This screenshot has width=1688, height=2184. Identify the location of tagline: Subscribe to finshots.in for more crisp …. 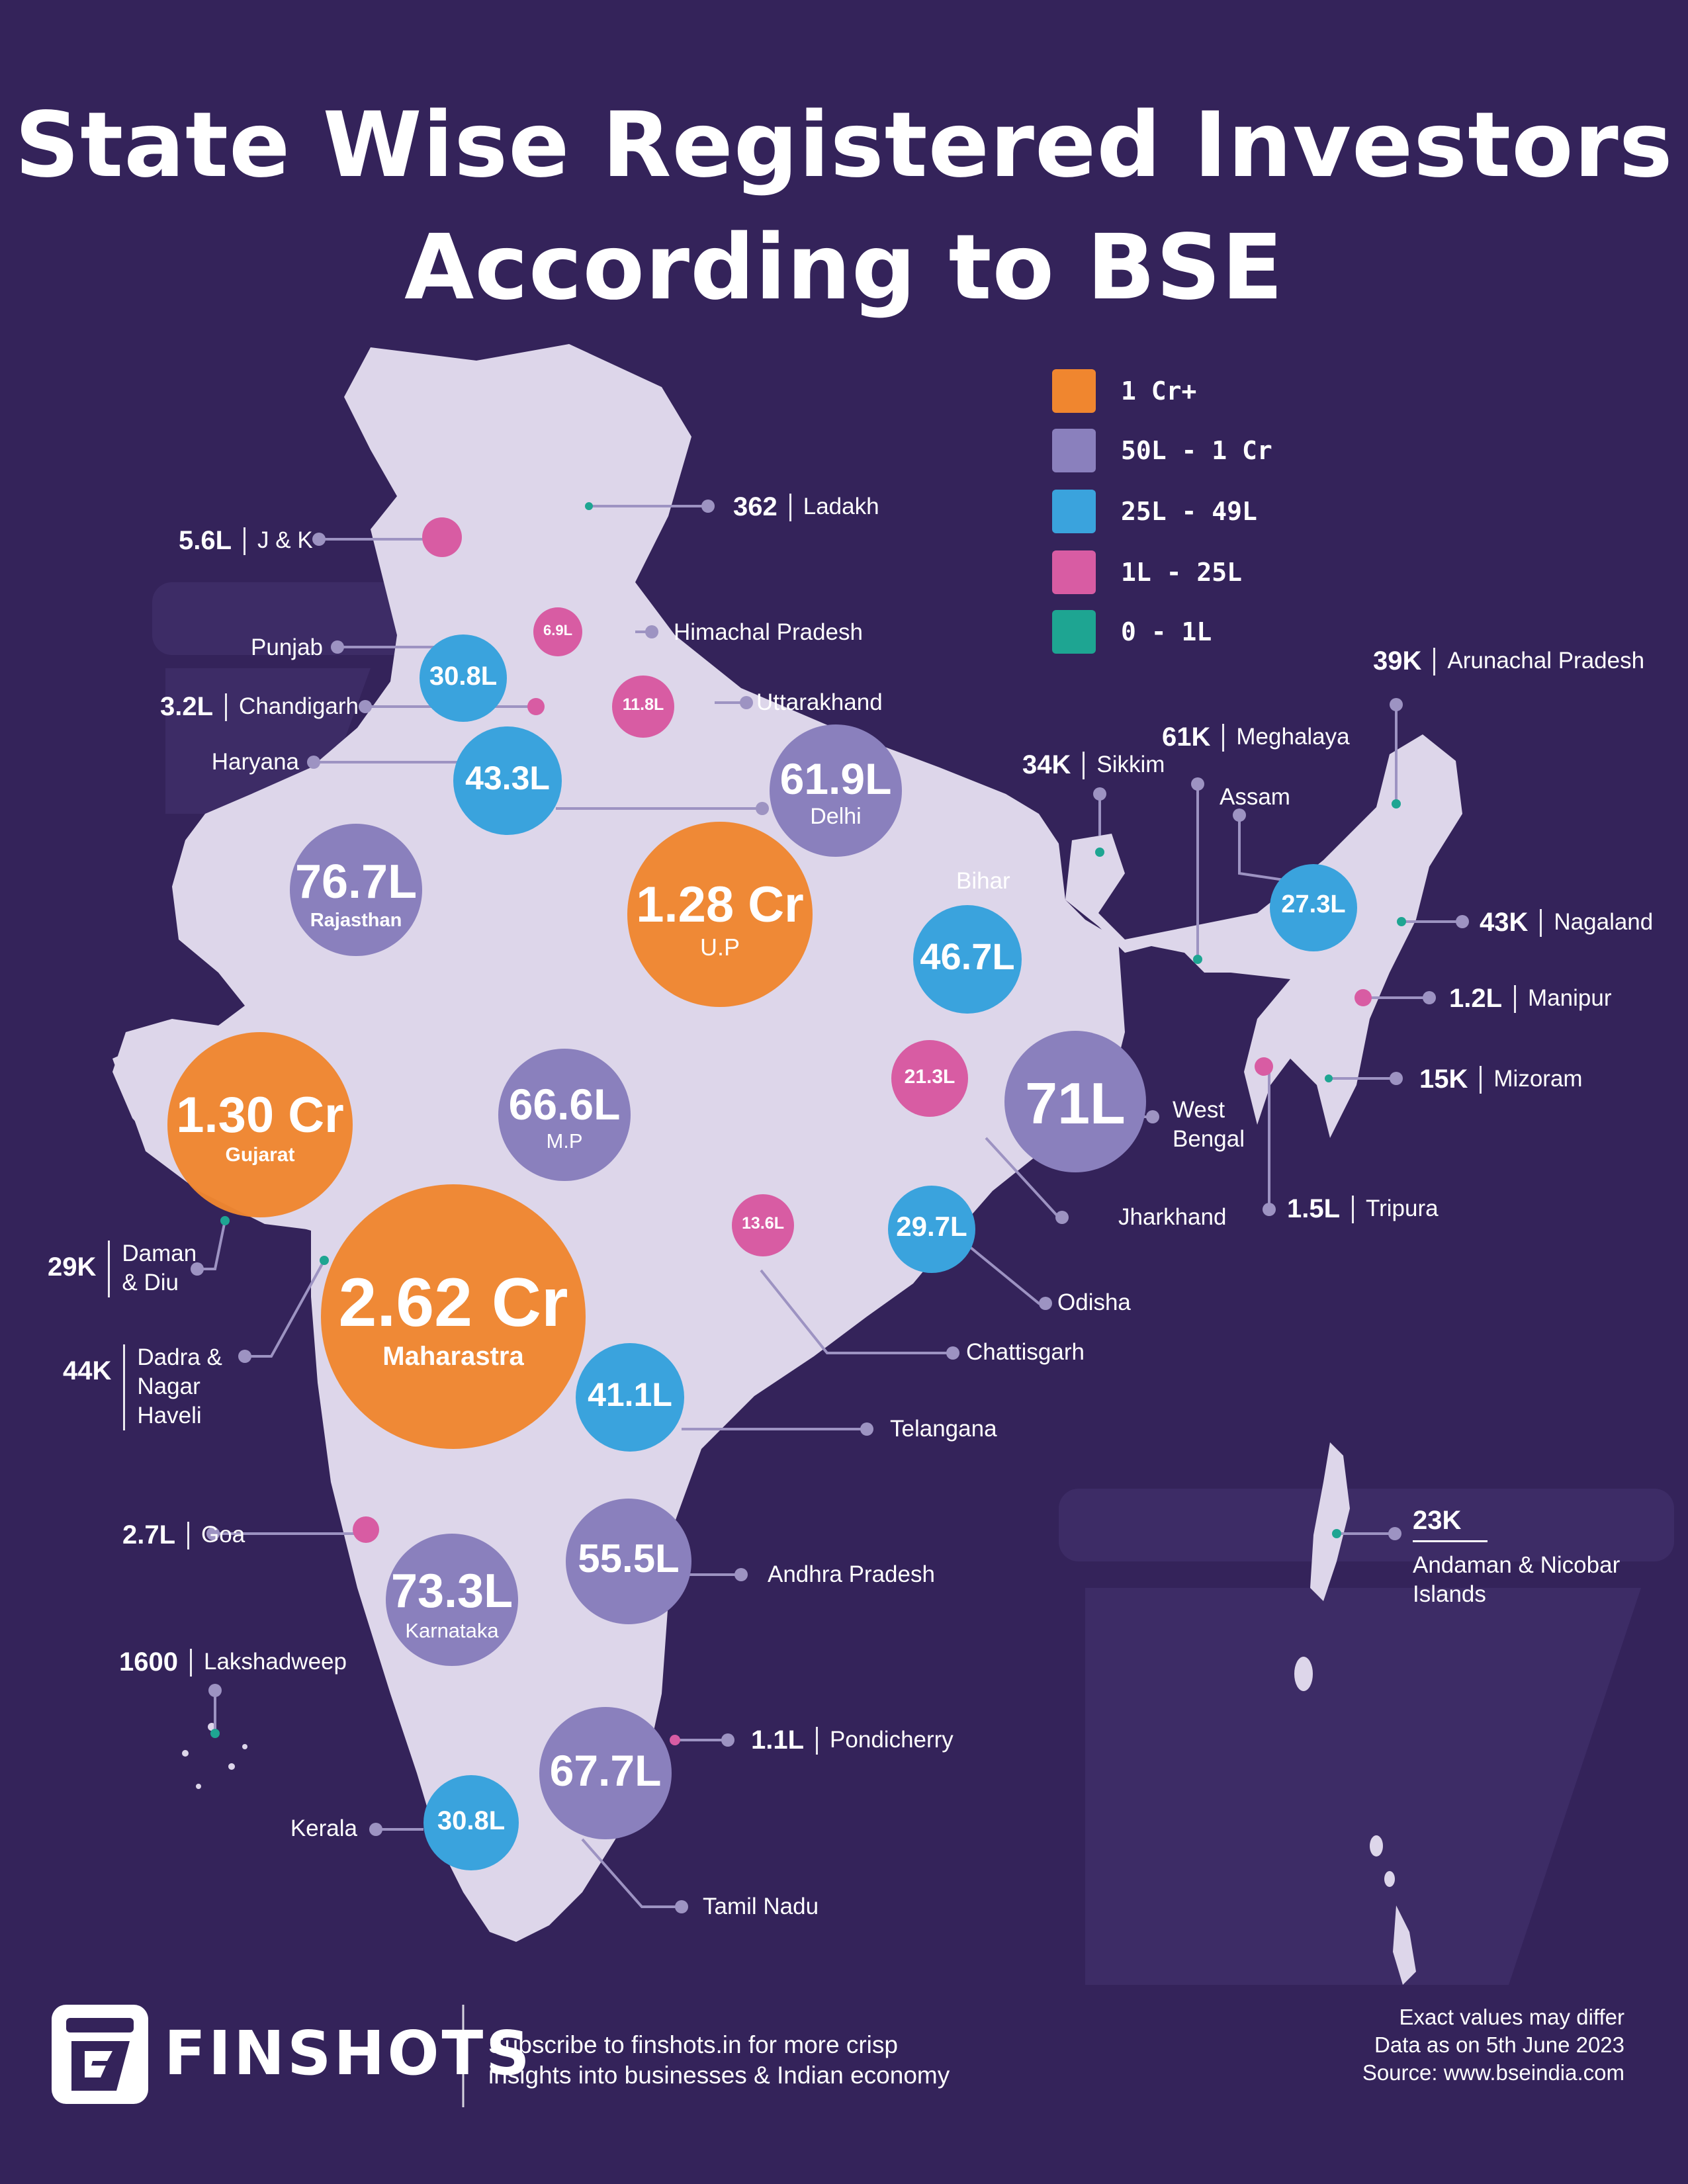
(719, 2061).